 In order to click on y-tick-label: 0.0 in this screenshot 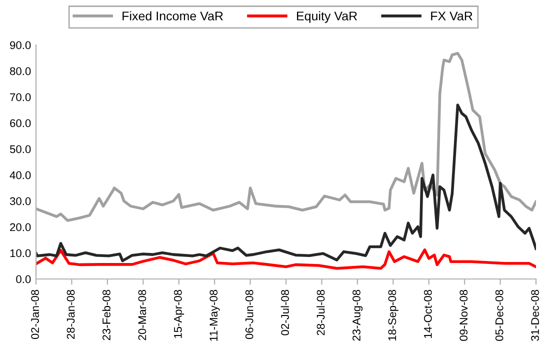, I will do `click(23, 279)`.